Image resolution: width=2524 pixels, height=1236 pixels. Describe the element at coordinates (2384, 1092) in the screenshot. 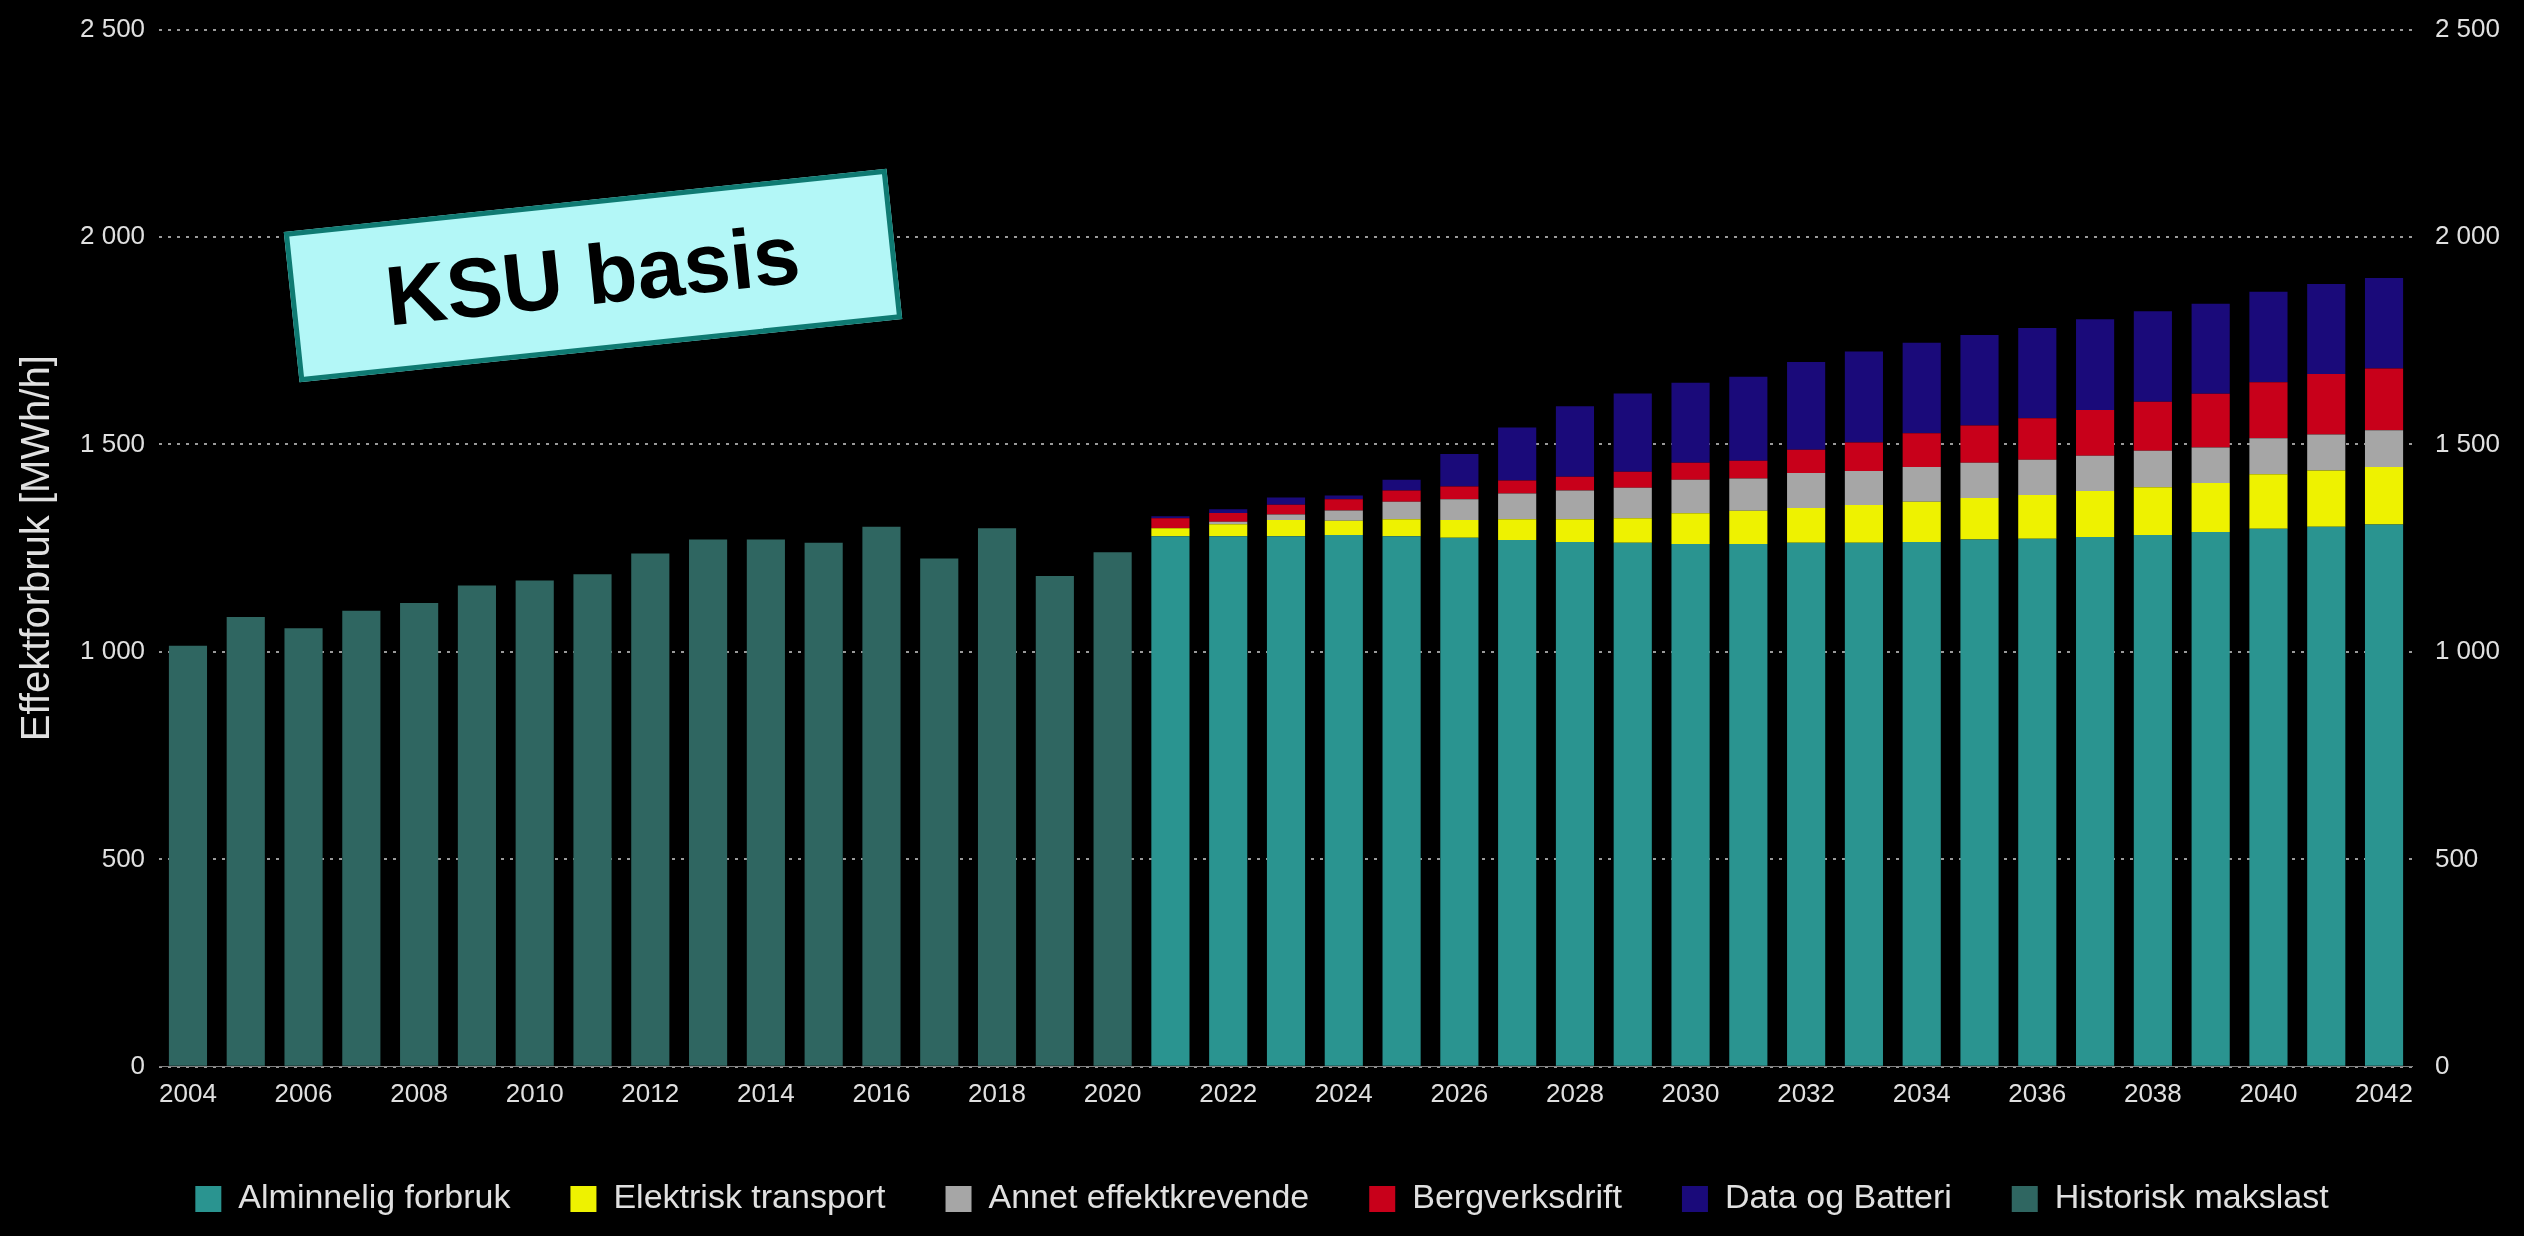

I see `x-tick-label: 2042` at that location.